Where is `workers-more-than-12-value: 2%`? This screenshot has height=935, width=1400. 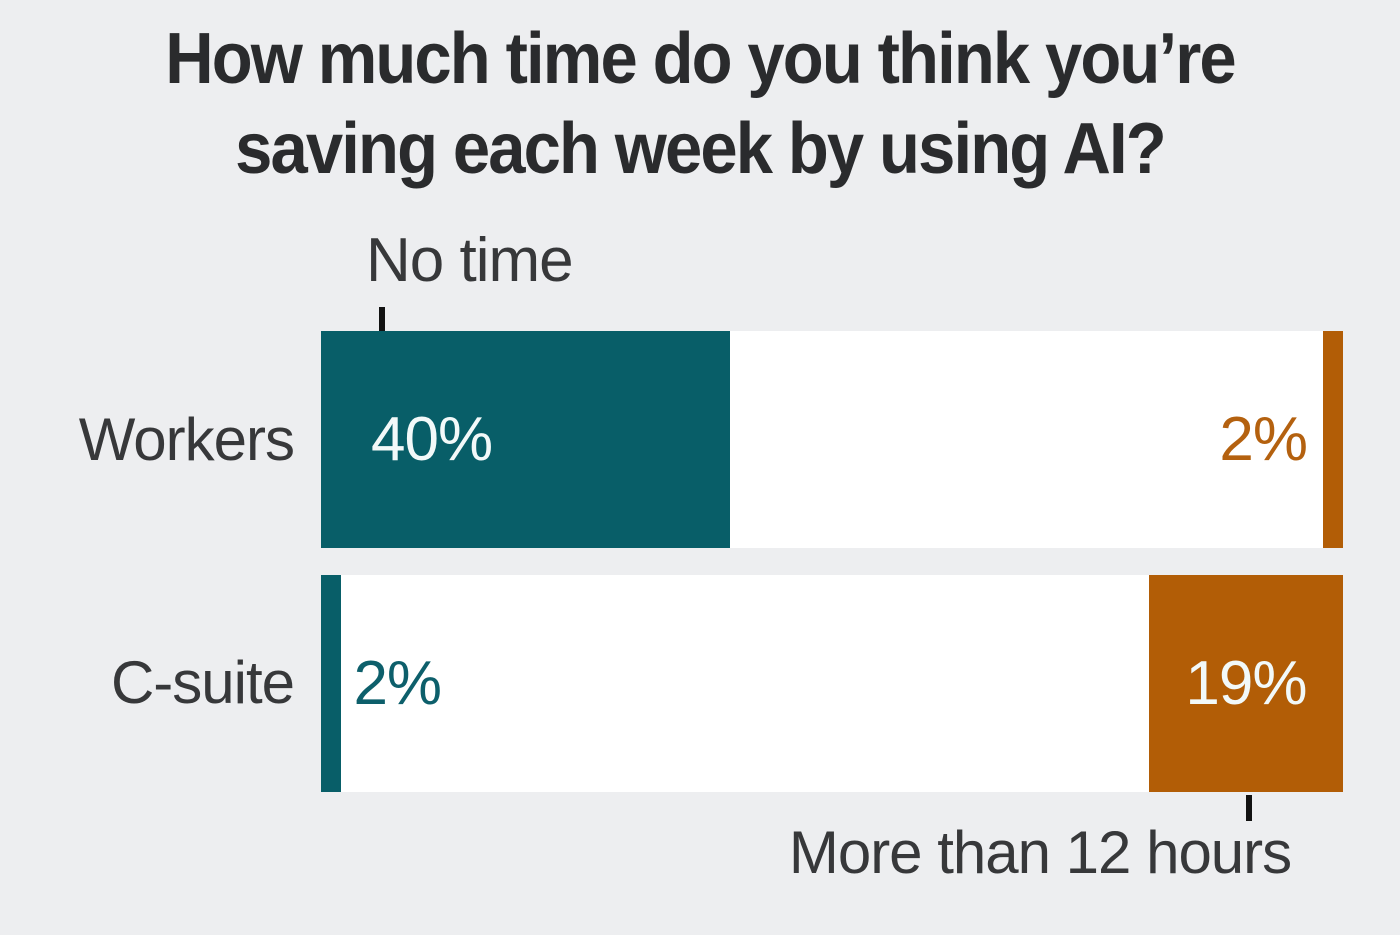 workers-more-than-12-value: 2% is located at coordinates (1263, 439).